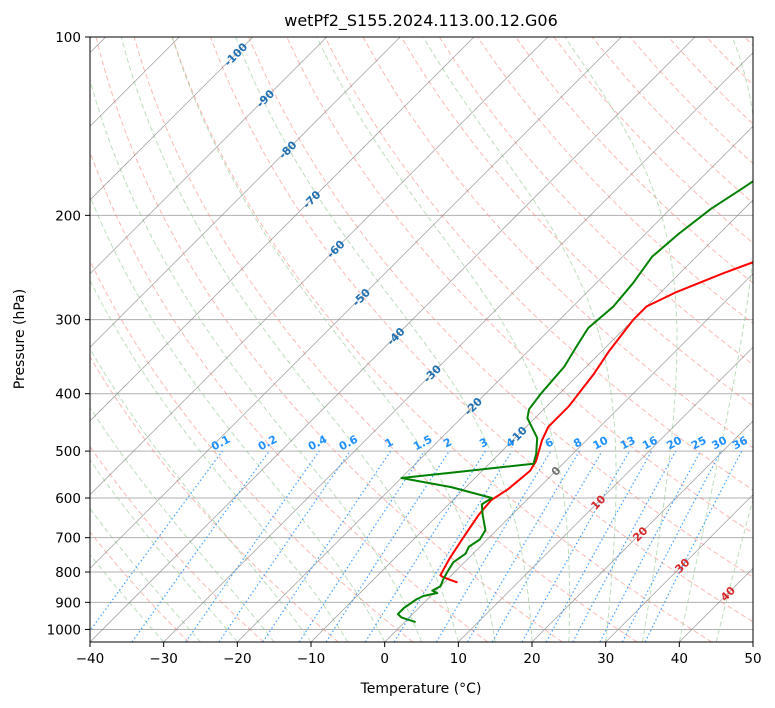 The image size is (775, 708). Describe the element at coordinates (628, 443) in the screenshot. I see `mixing-ratio-label: 13` at that location.